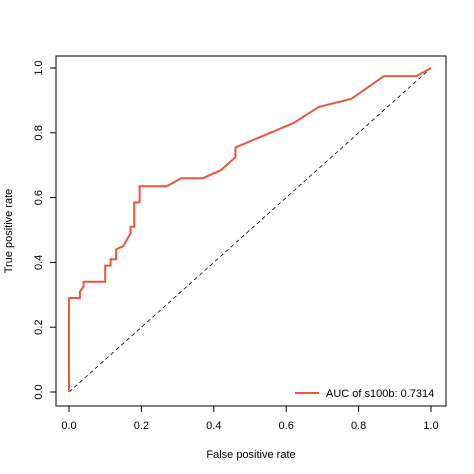 Image resolution: width=474 pixels, height=474 pixels. I want to click on y-axis-title: True positive rate, so click(9, 231).